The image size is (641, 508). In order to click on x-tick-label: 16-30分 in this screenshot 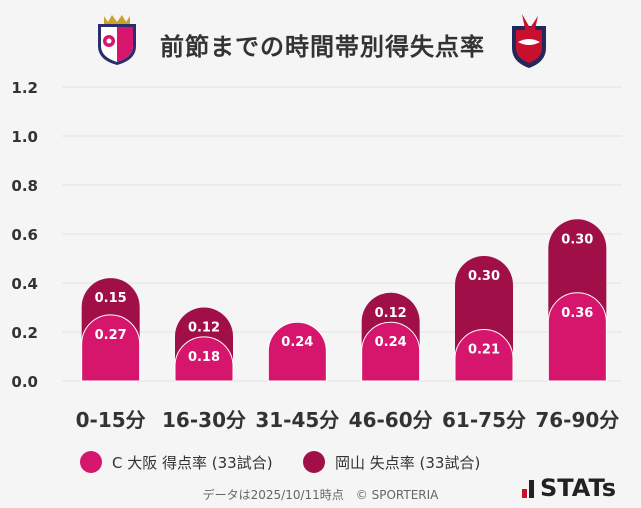, I will do `click(204, 420)`.